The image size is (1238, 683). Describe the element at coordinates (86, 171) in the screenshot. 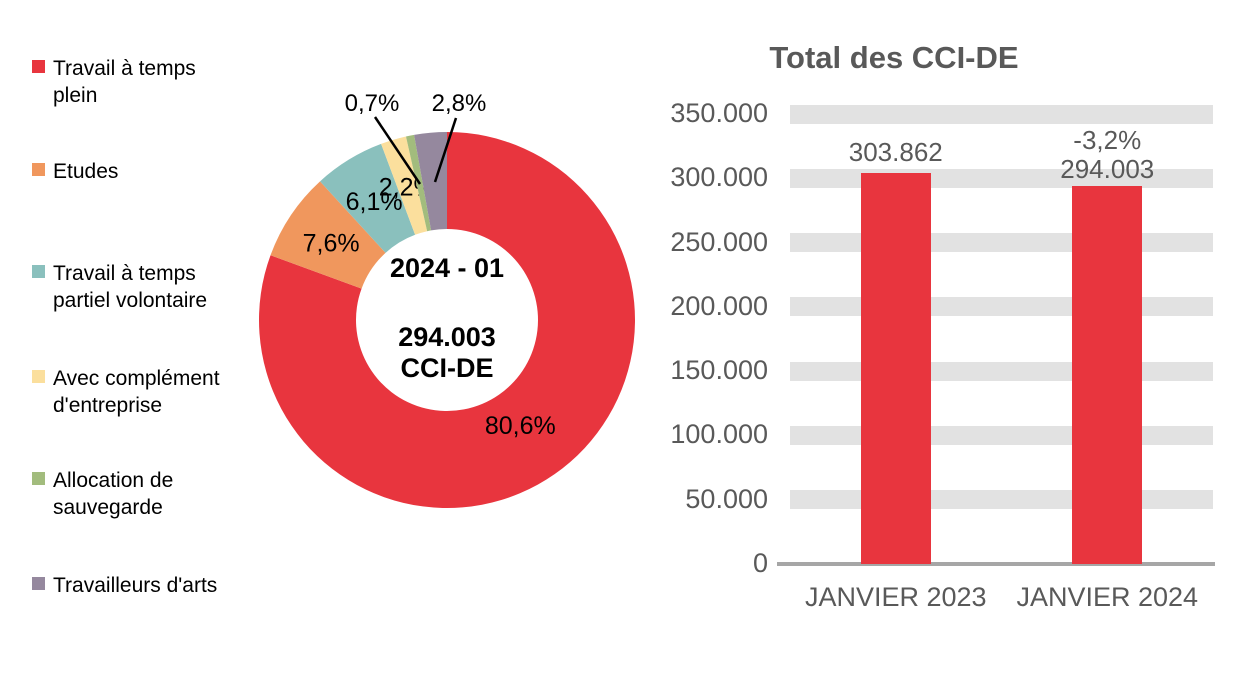

I see `legend-label: Etudes` at that location.